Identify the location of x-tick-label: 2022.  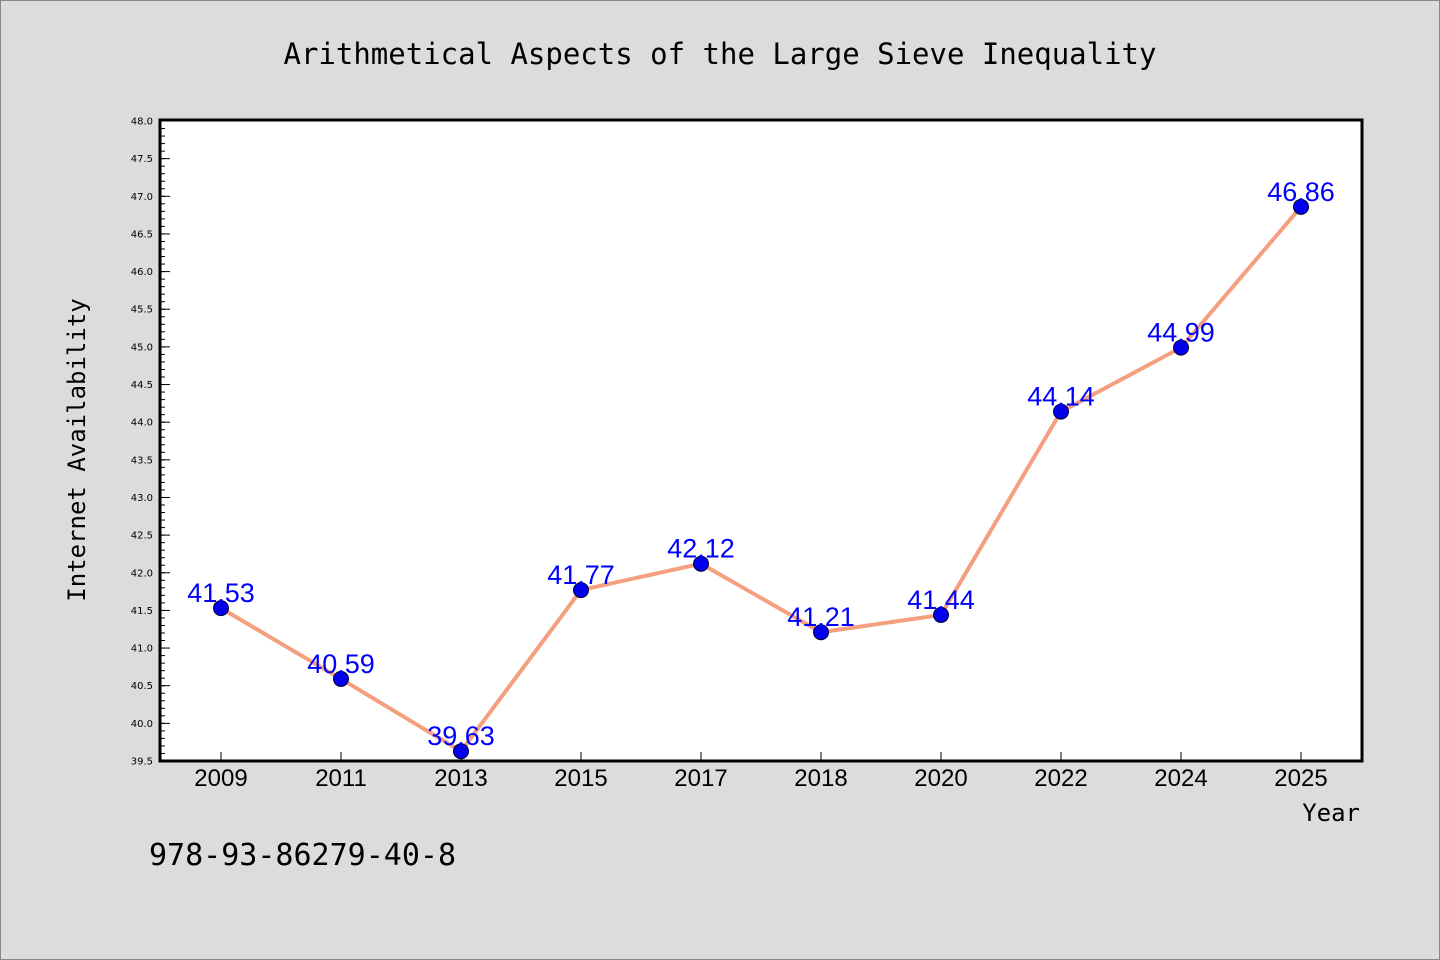
(1060, 778).